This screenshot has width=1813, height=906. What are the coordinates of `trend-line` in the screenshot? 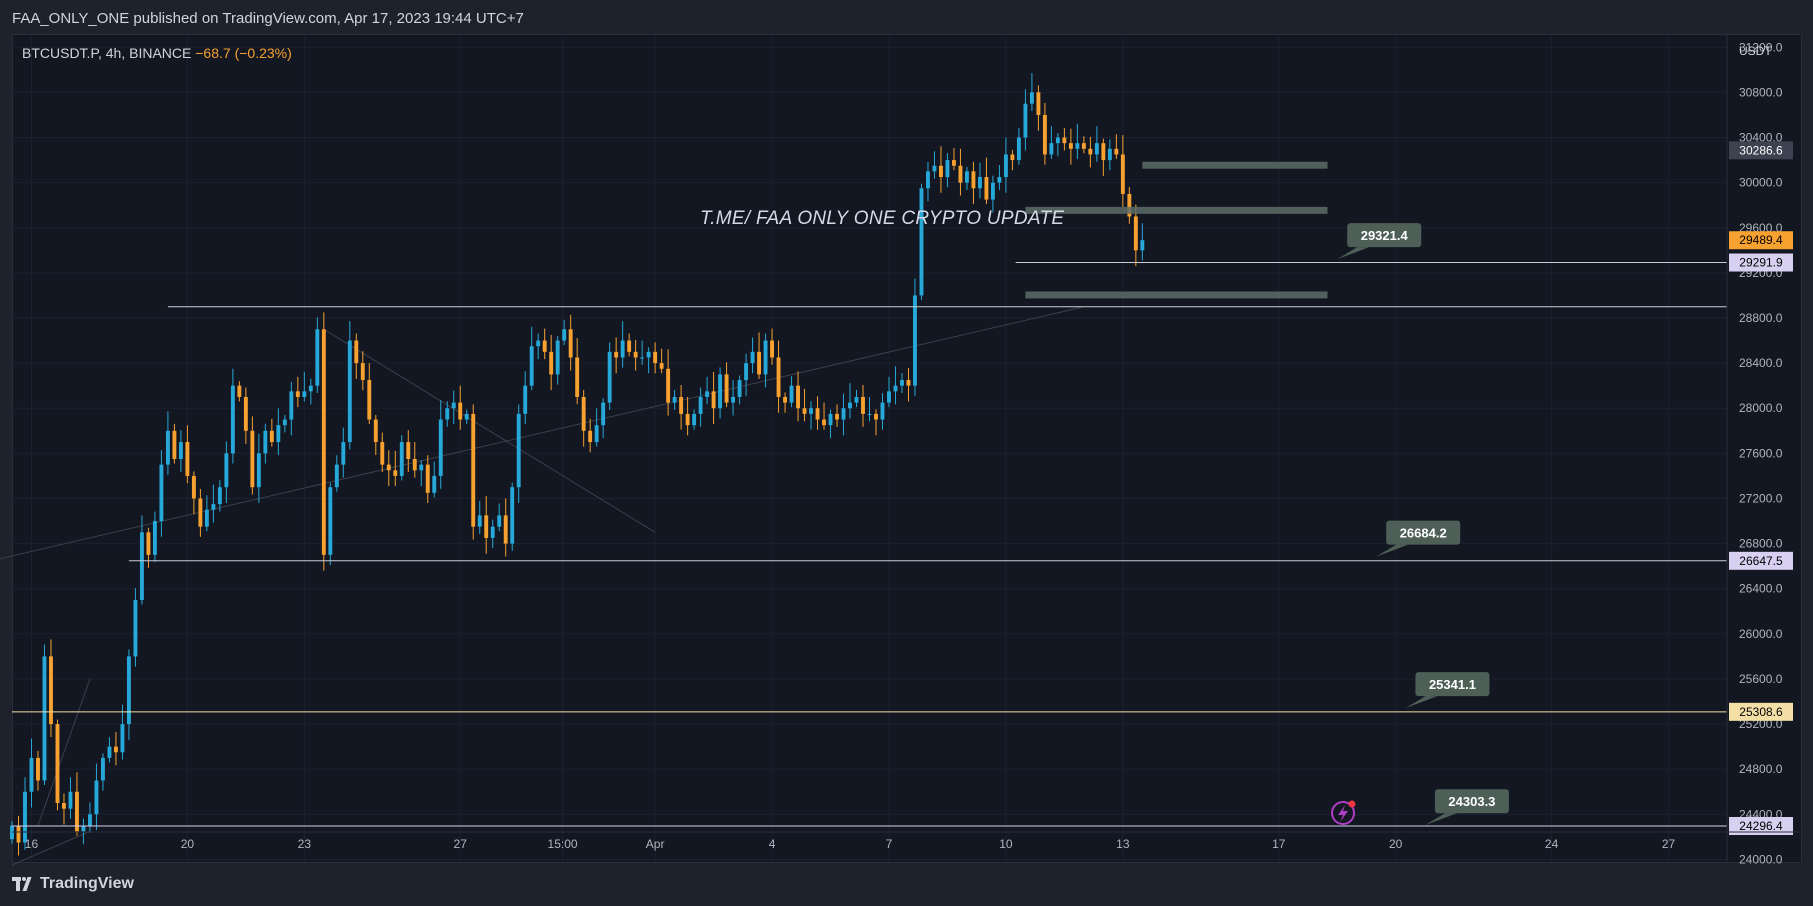 It's located at (489, 430).